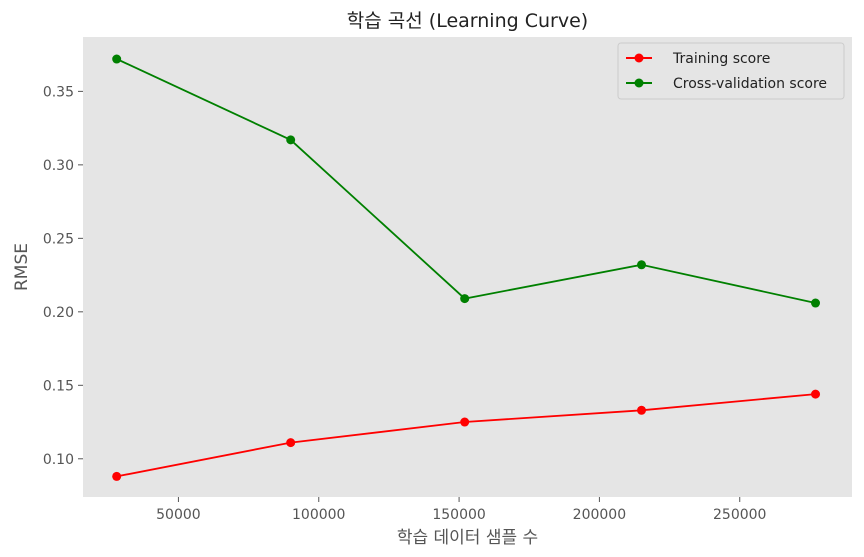 The height and width of the screenshot is (557, 864). I want to click on legend-label-training: Training score, so click(721, 59).